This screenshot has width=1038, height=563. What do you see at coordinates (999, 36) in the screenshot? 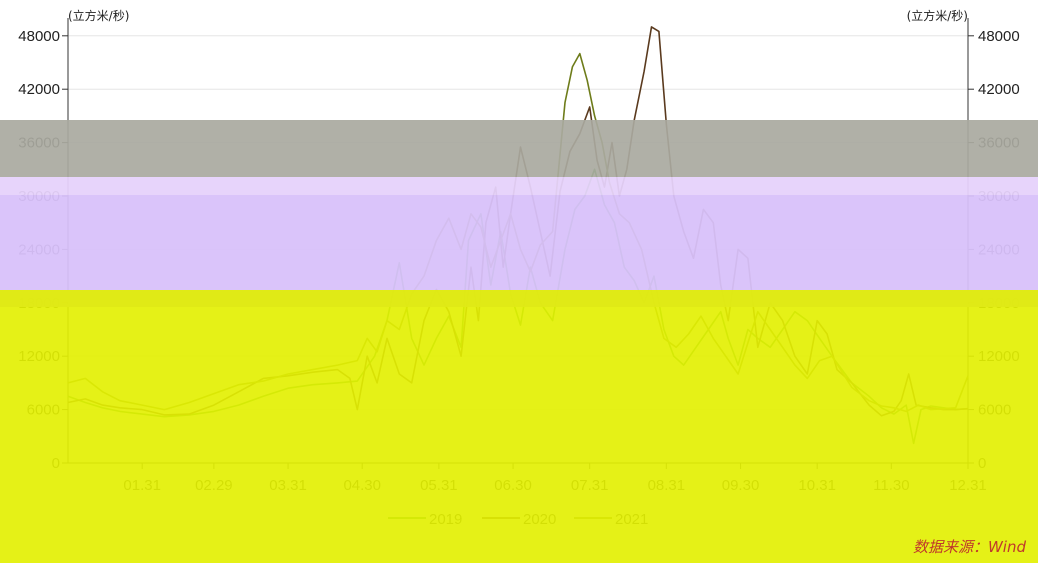
I see `right-y-tick-label: 48000` at bounding box center [999, 36].